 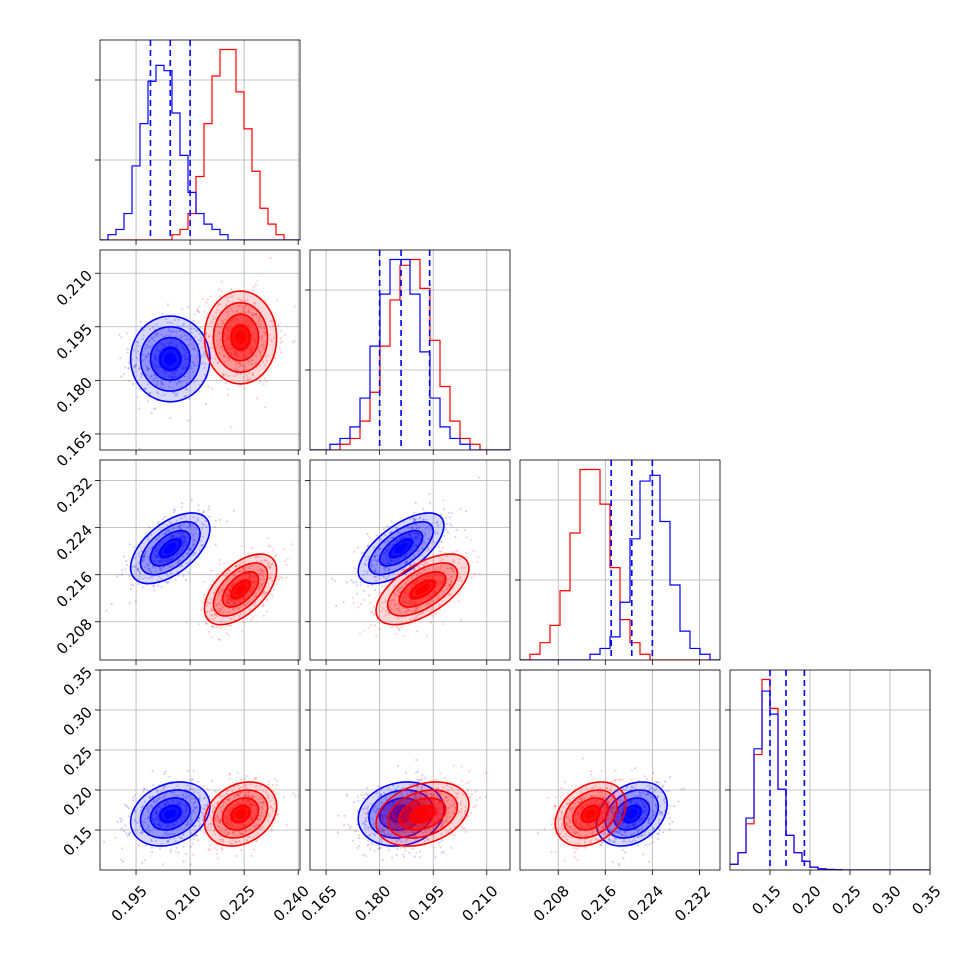 I want to click on density-level, so click(x=240, y=814).